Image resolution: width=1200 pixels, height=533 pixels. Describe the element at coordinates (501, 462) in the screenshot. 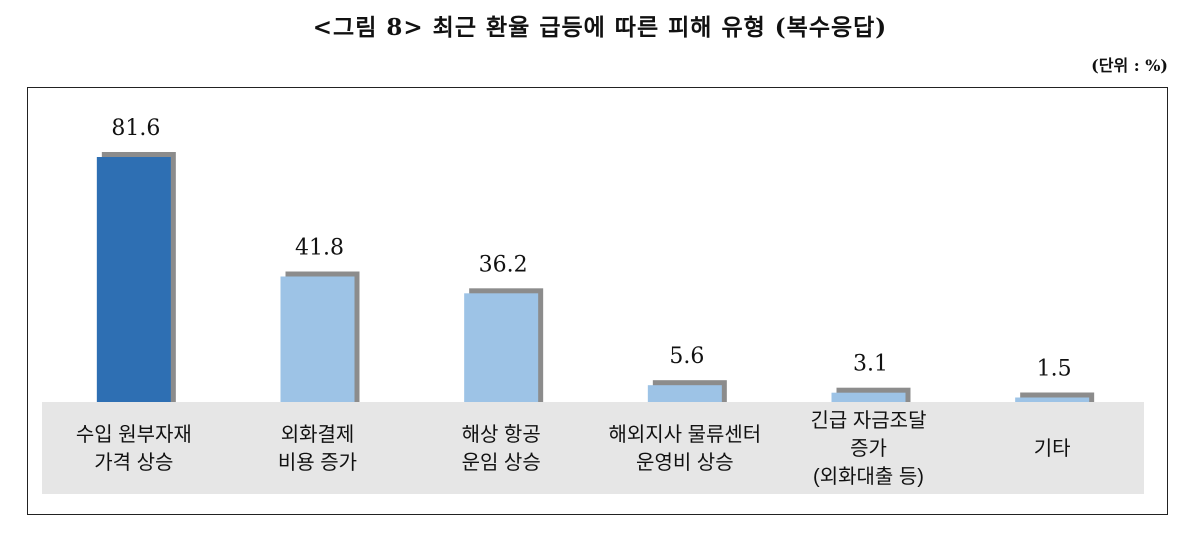

I see `category-label-line: 운임 상승` at that location.